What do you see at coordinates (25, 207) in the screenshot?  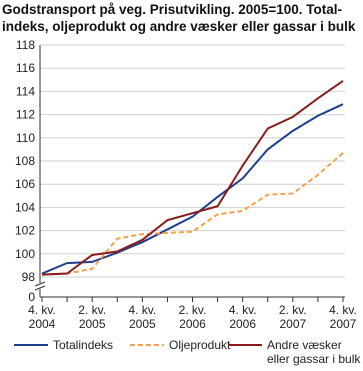 I see `y-tick-label: 104` at bounding box center [25, 207].